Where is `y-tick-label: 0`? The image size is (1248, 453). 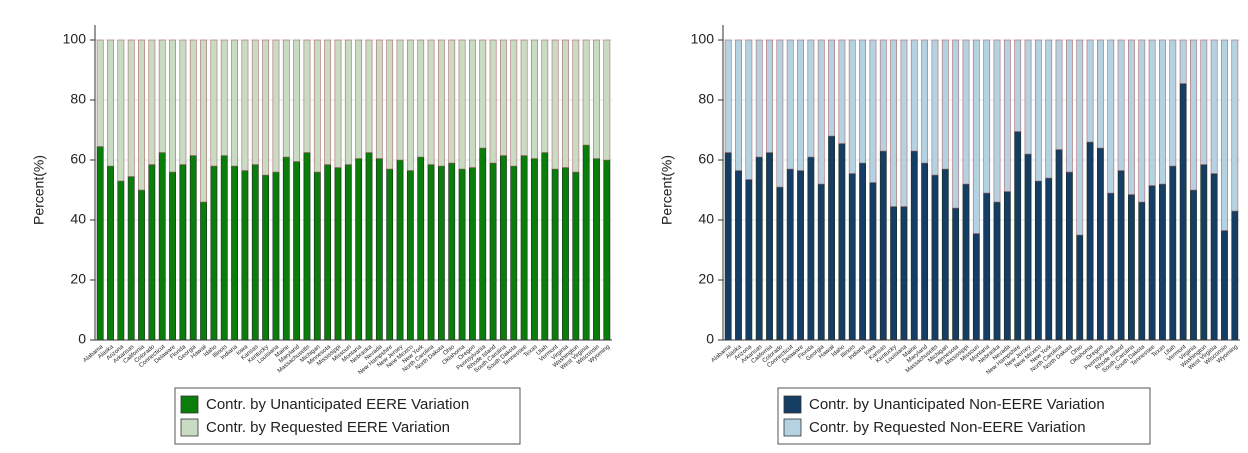 y-tick-label: 0 is located at coordinates (82, 339).